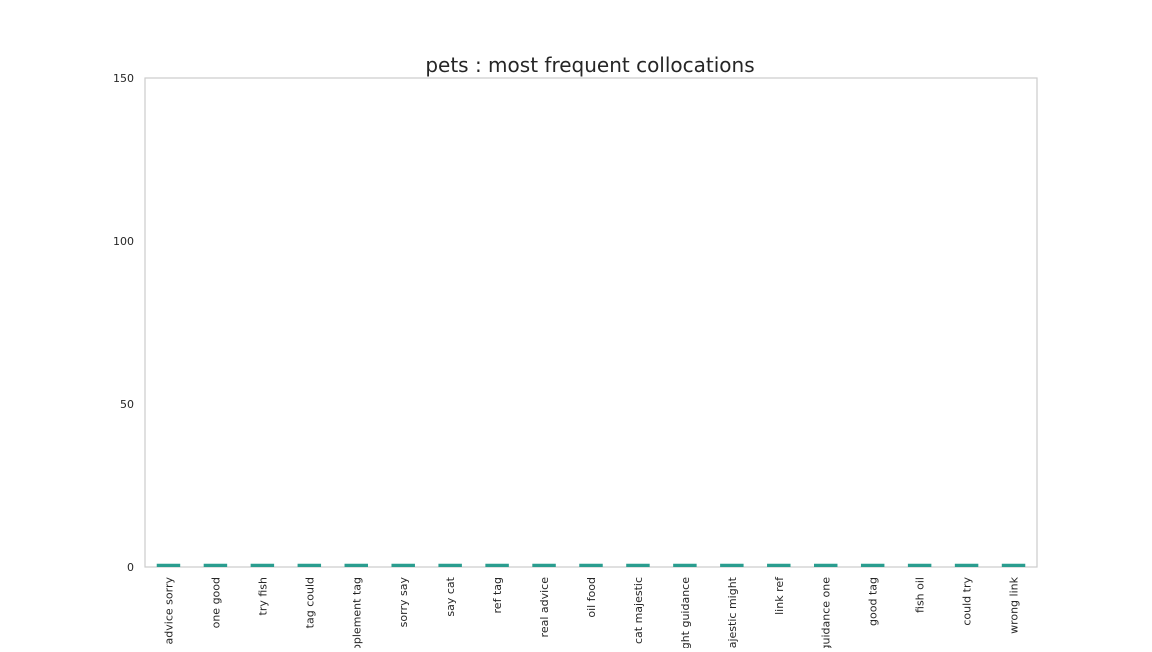 This screenshot has width=1152, height=652. What do you see at coordinates (127, 404) in the screenshot?
I see `y-tick-label: 50` at bounding box center [127, 404].